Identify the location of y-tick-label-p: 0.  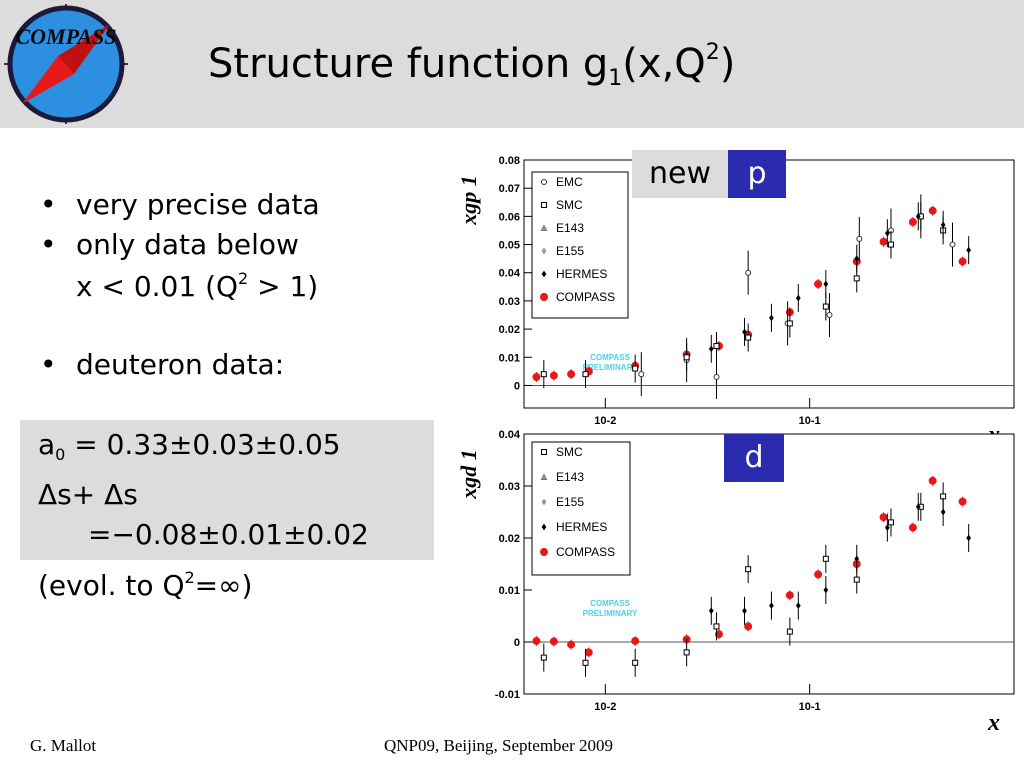
(517, 386).